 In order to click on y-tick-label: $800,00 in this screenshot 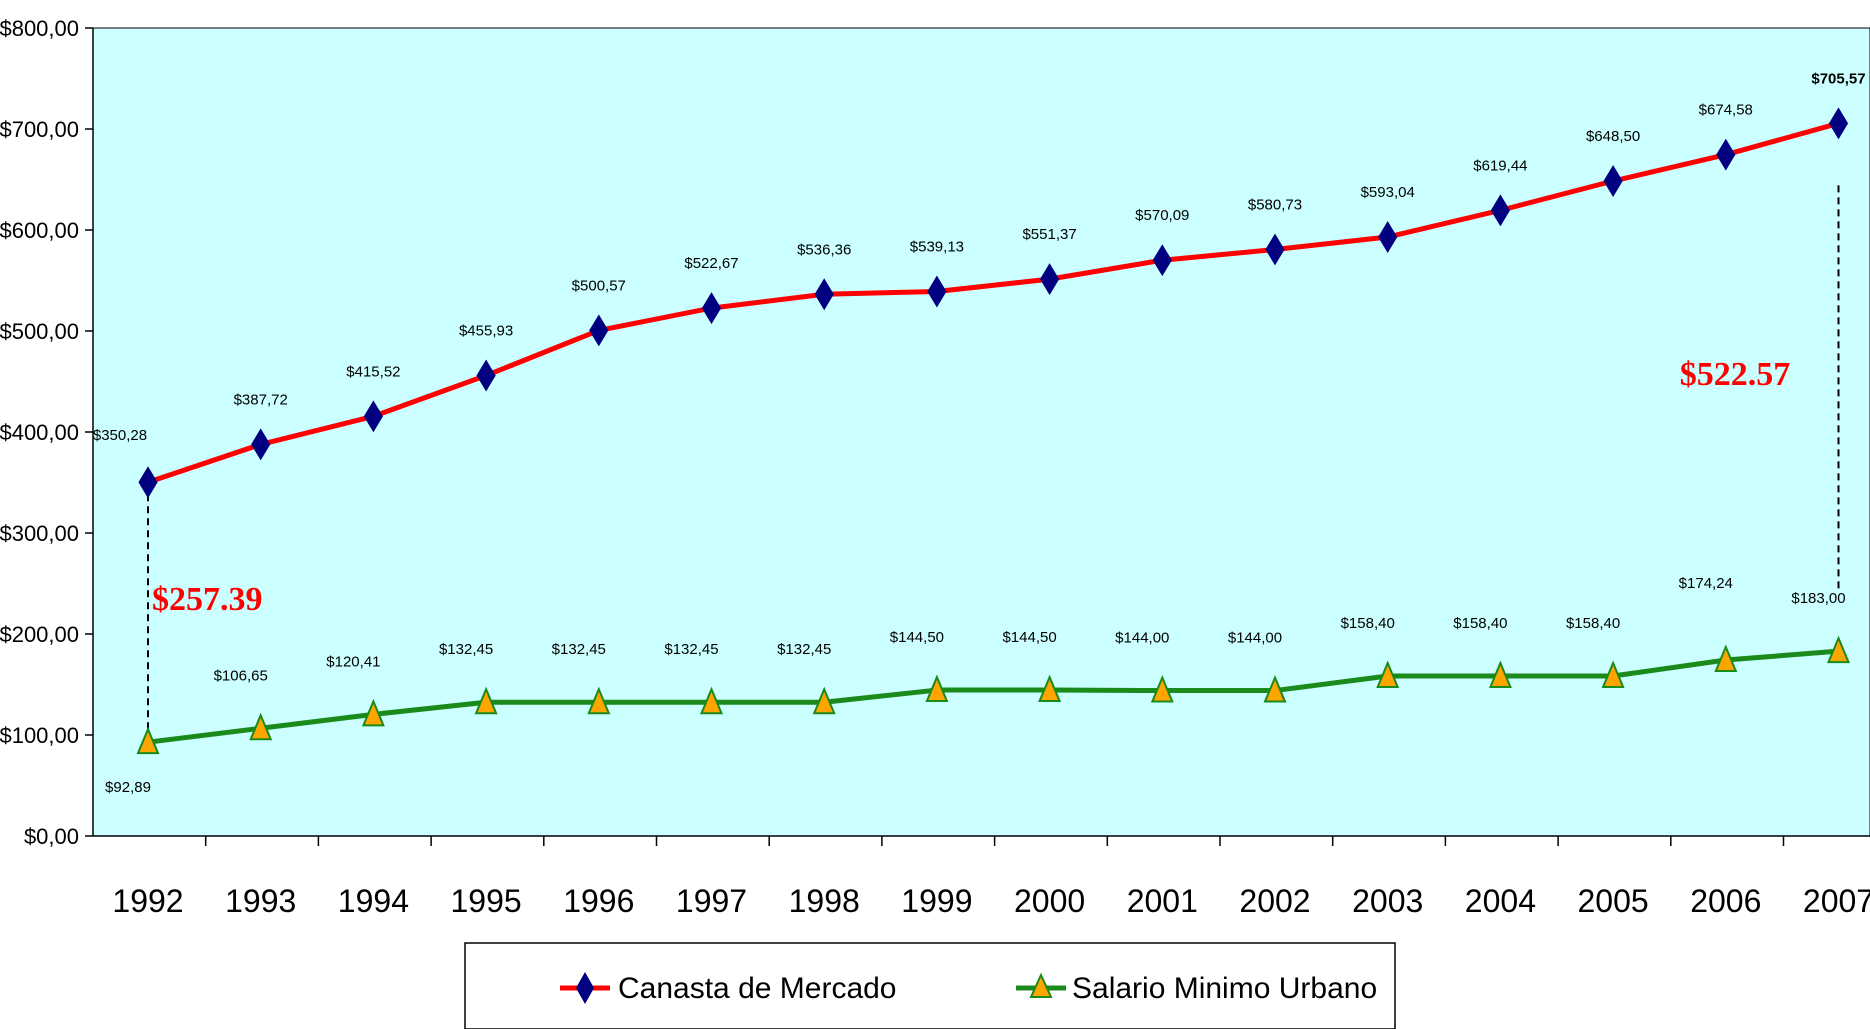, I will do `click(39, 28)`.